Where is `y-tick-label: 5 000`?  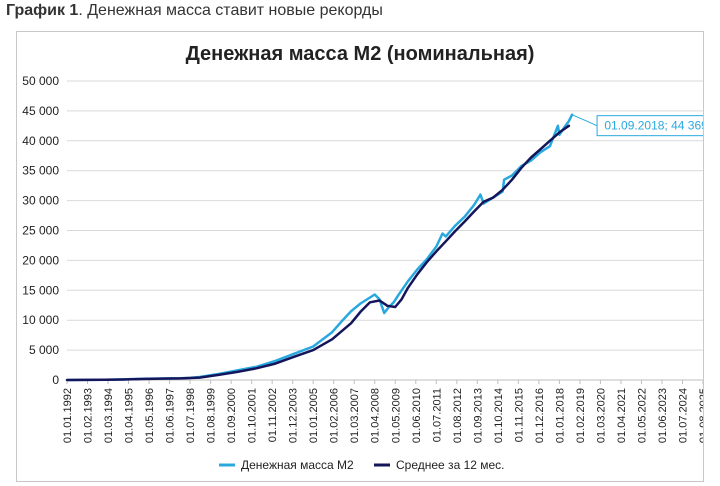 y-tick-label: 5 000 is located at coordinates (44, 350).